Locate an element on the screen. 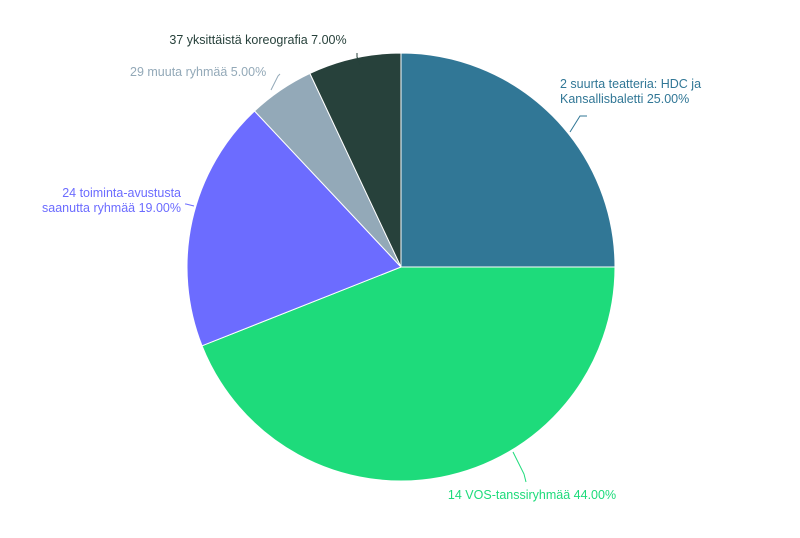 This screenshot has width=800, height=538. slice-label-1-line-1: 2 suurta teatteria: HDC ja is located at coordinates (630, 84).